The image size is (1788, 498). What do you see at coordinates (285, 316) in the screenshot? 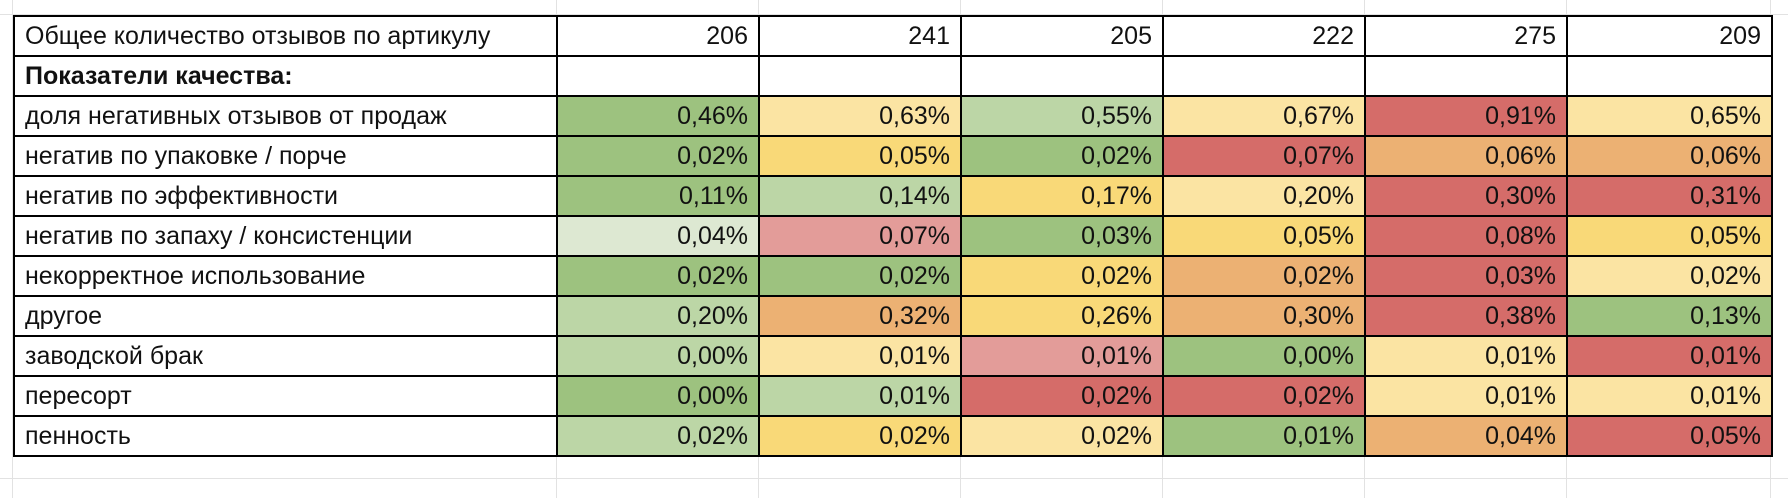
I see `metric-label-cell: другое` at bounding box center [285, 316].